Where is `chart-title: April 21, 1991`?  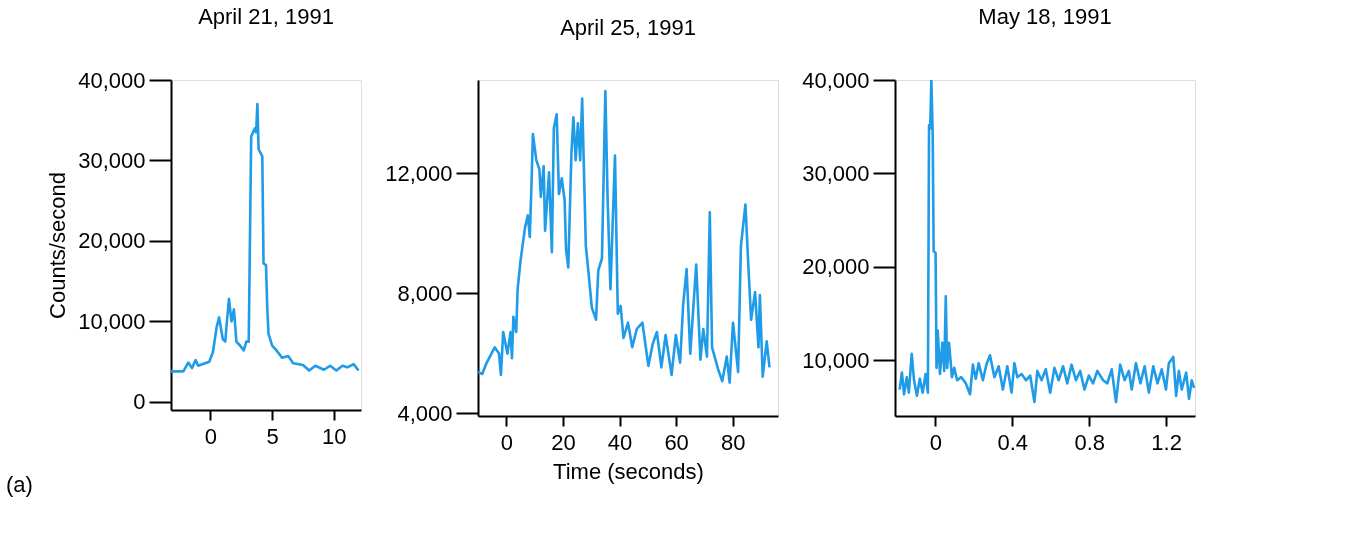
chart-title: April 21, 1991 is located at coordinates (266, 16).